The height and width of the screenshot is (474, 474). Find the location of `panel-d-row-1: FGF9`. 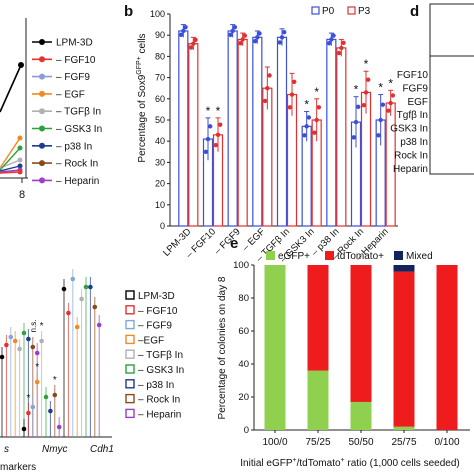

panel-d-row-1: FGF9 is located at coordinates (415, 88).